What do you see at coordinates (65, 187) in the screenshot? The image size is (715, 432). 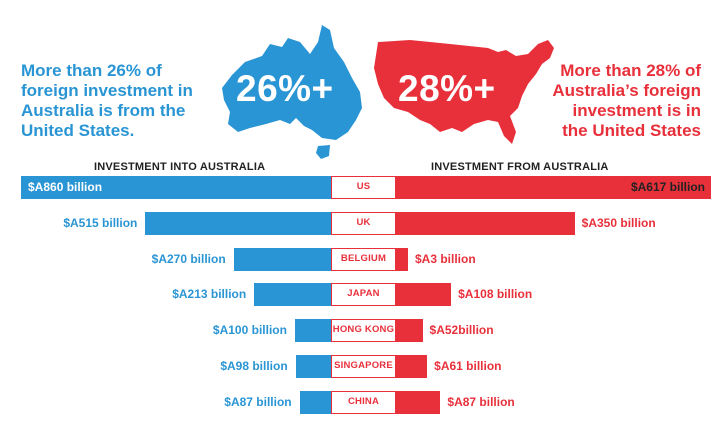 I see `value-label-into-australia: $A860 billion` at bounding box center [65, 187].